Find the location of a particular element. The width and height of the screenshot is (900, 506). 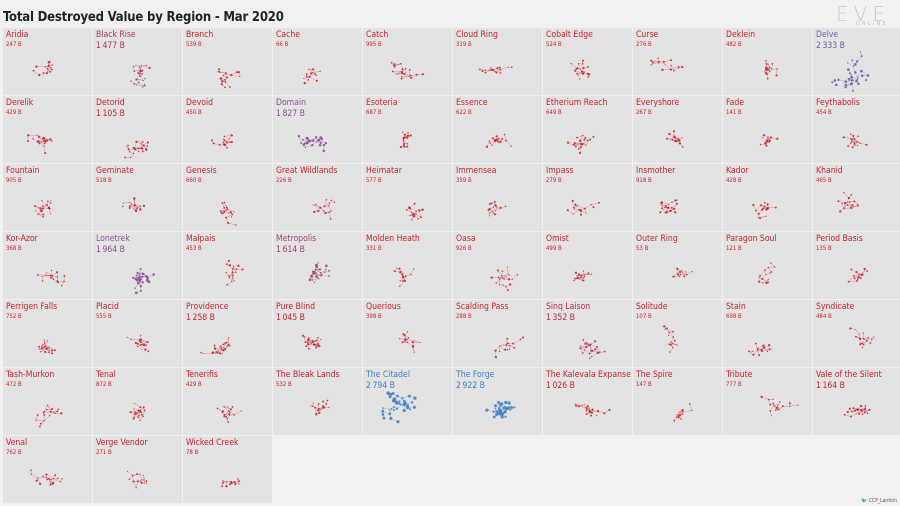

region-name: Heimatar is located at coordinates (384, 171).